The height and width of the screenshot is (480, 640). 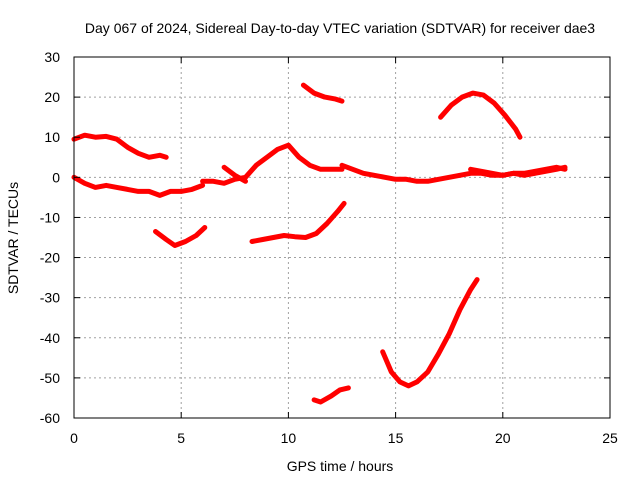 What do you see at coordinates (480, 115) in the screenshot?
I see `series-line-arc11` at bounding box center [480, 115].